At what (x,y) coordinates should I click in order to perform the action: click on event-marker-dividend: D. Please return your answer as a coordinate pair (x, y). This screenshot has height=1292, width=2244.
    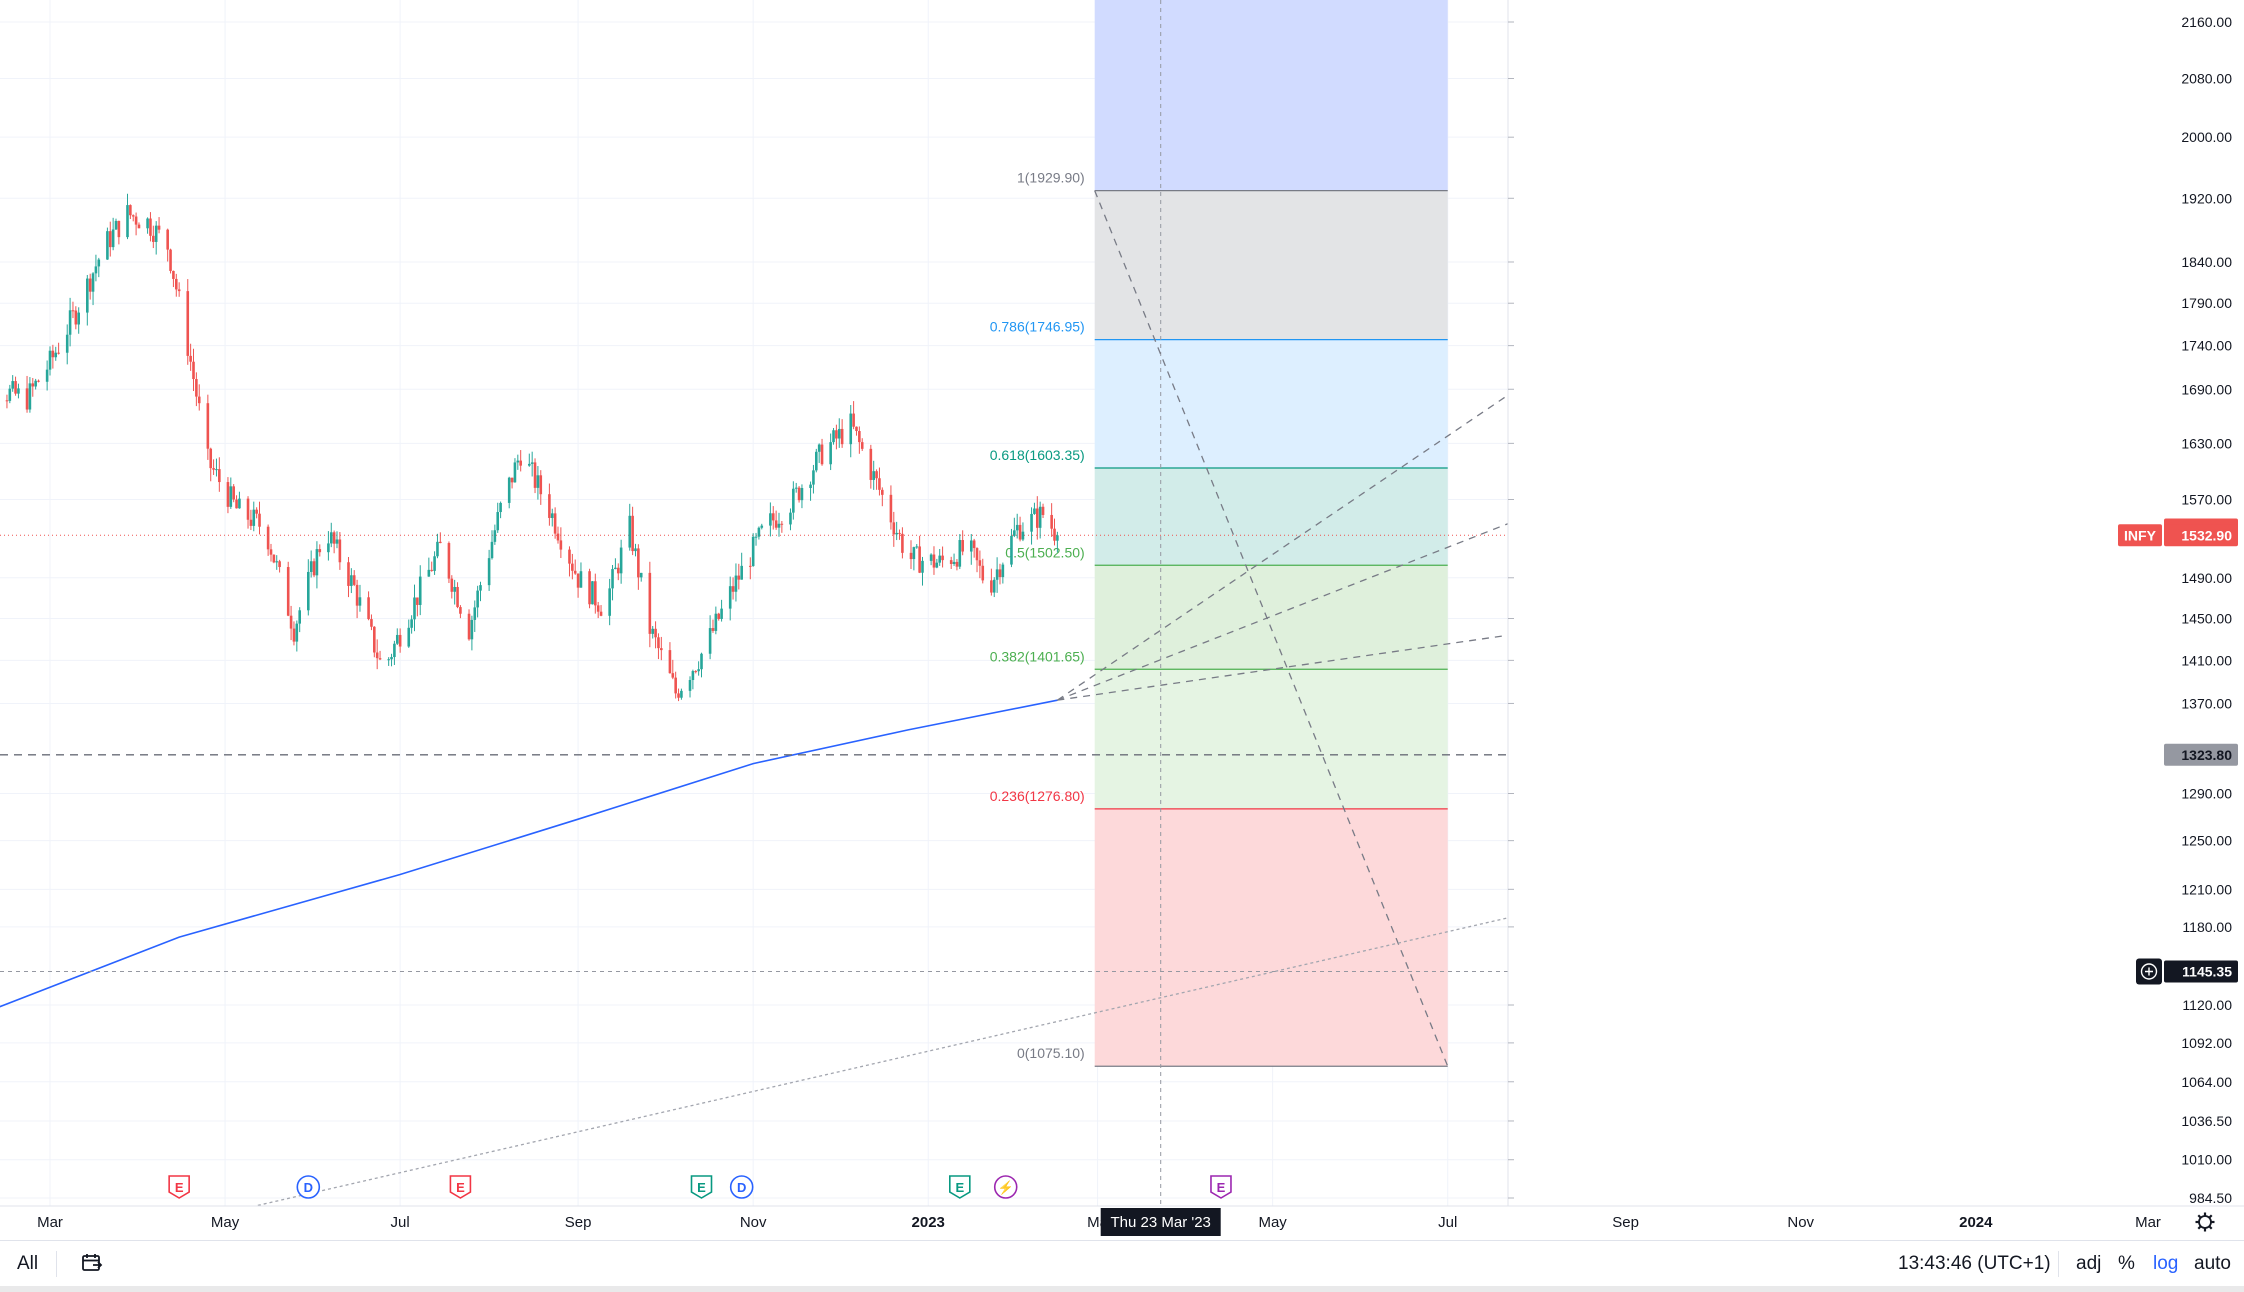
    Looking at the image, I should click on (308, 1187).